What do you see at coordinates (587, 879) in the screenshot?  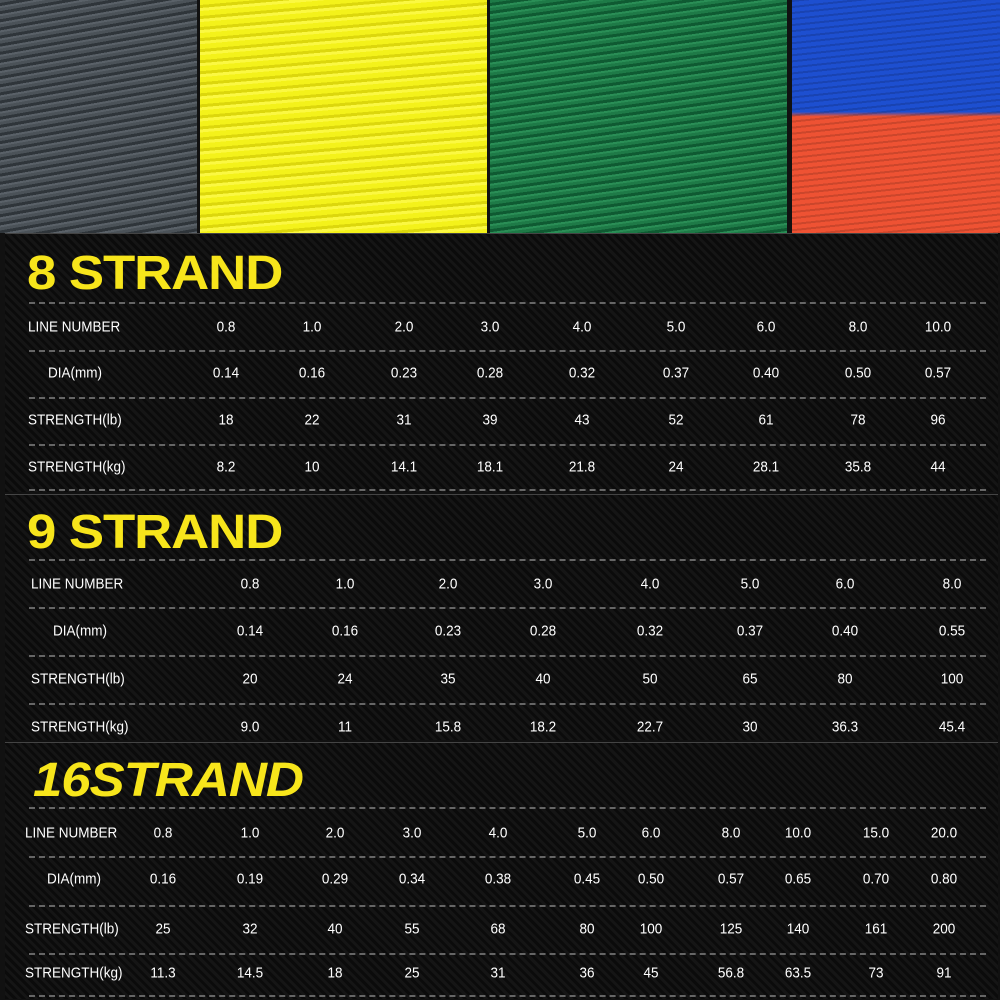 I see `table-cell: 0.45` at bounding box center [587, 879].